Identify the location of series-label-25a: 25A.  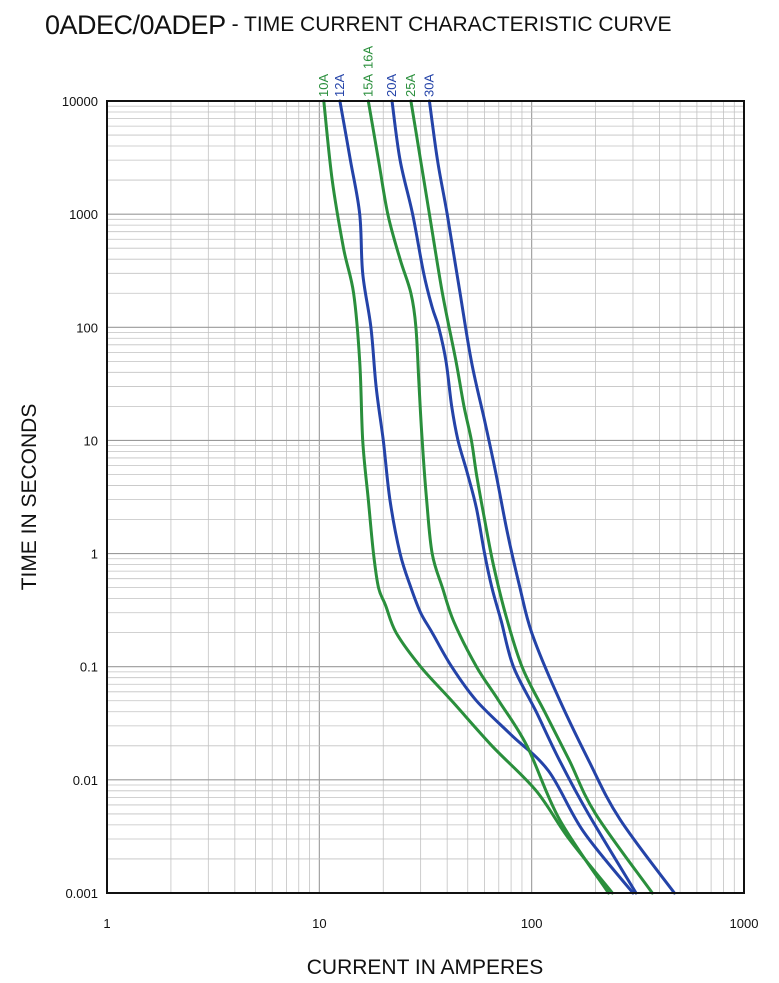
(410, 85).